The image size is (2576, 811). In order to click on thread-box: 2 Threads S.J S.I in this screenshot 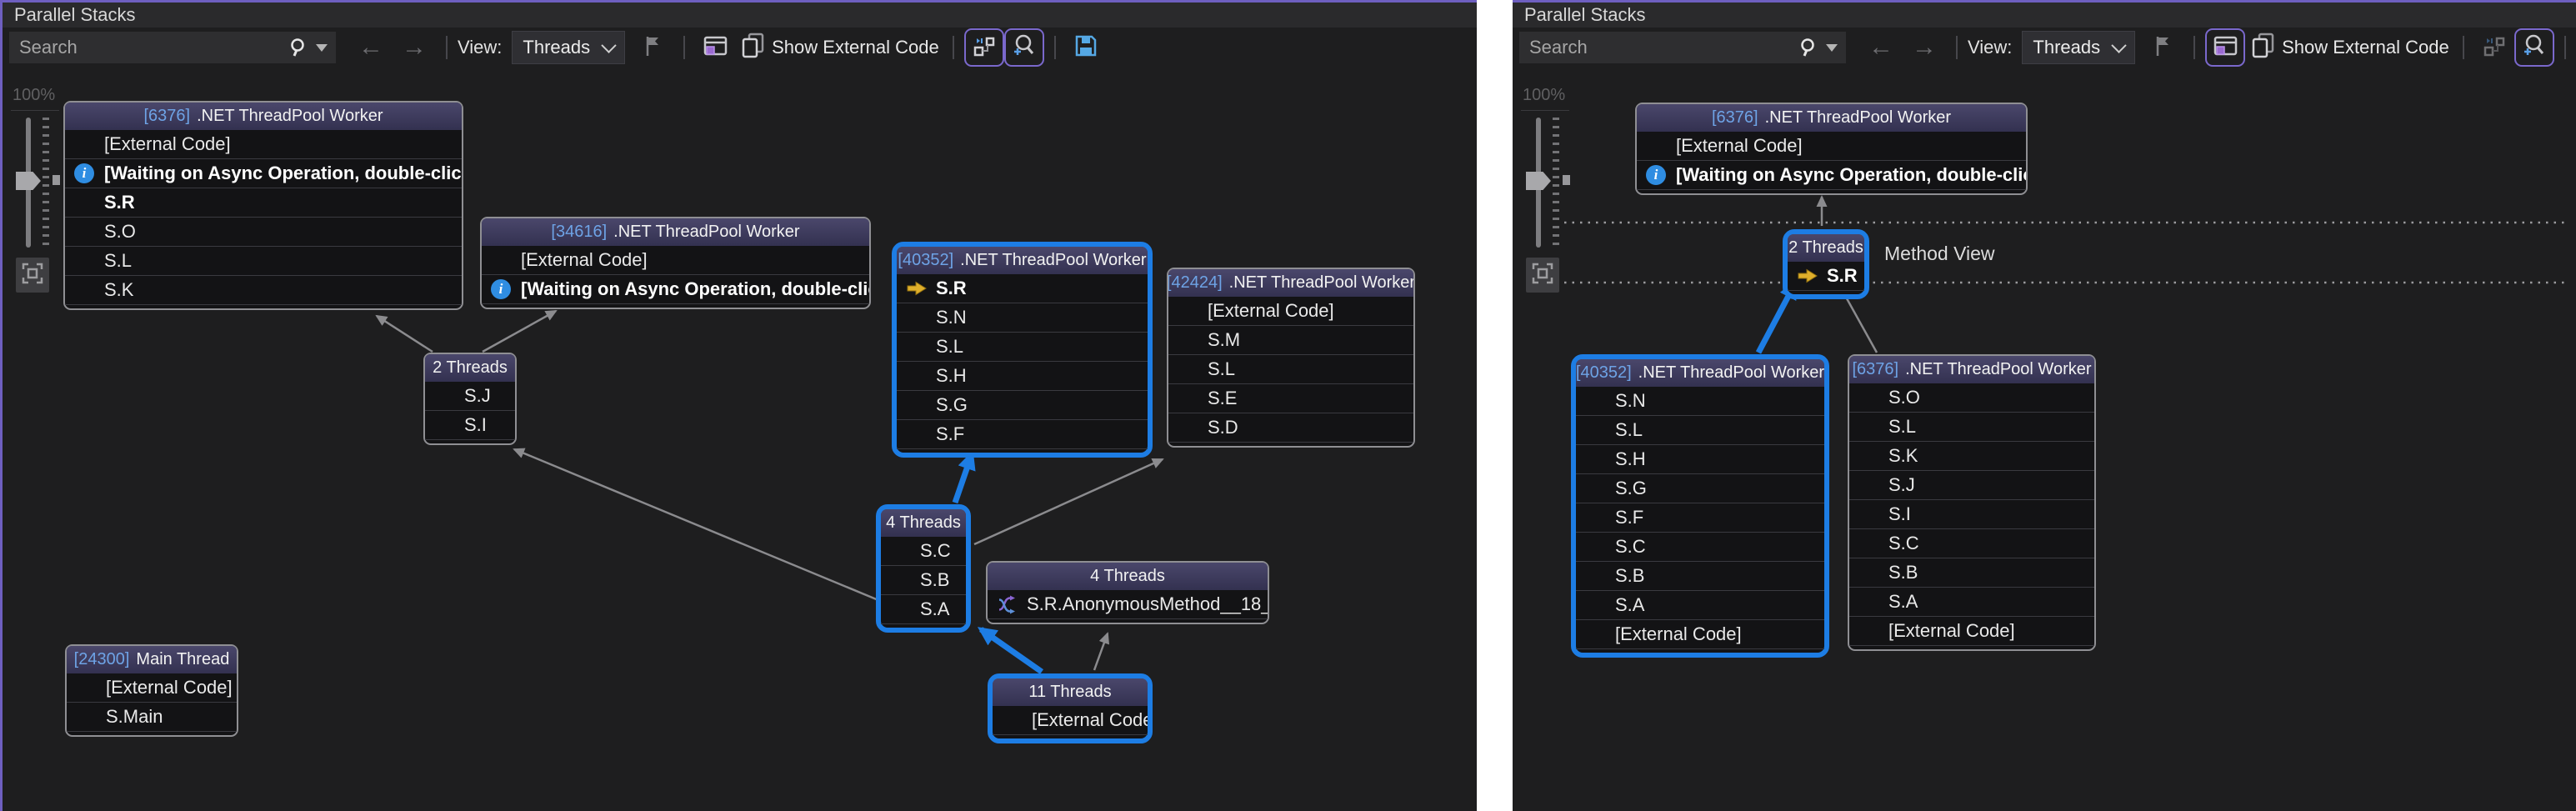, I will do `click(470, 399)`.